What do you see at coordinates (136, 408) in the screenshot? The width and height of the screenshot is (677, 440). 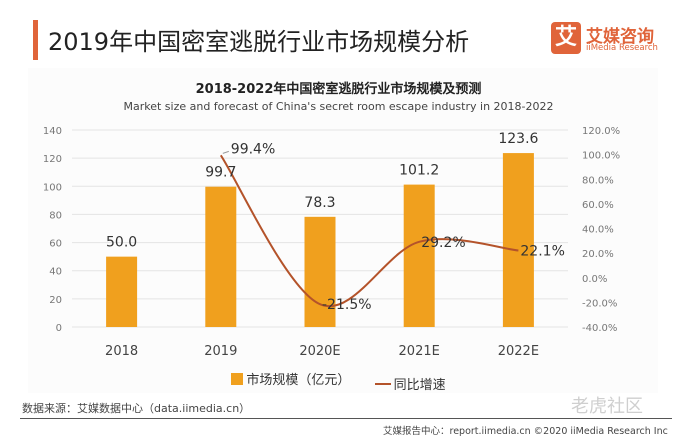 I see `data-source: 数据来源：艾媒数据中心（data.iimedia.cn）` at bounding box center [136, 408].